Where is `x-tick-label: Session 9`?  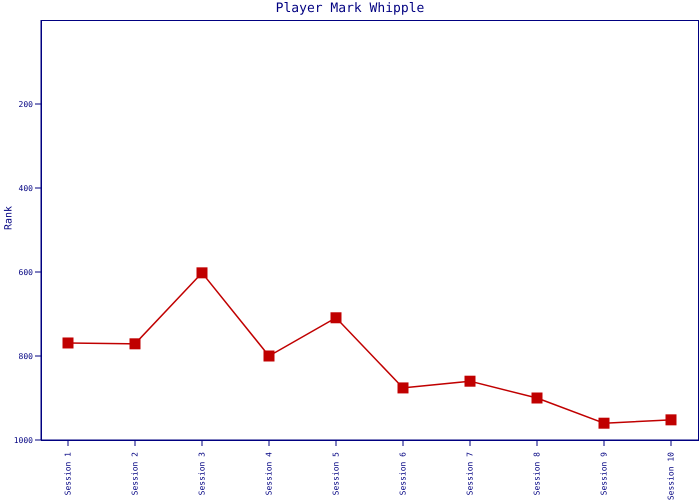 x-tick-label: Session 9 is located at coordinates (604, 474).